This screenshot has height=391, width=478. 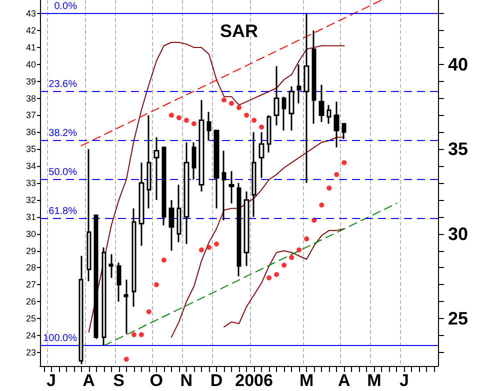 What do you see at coordinates (284, 278) in the screenshot?
I see `line-series` at bounding box center [284, 278].